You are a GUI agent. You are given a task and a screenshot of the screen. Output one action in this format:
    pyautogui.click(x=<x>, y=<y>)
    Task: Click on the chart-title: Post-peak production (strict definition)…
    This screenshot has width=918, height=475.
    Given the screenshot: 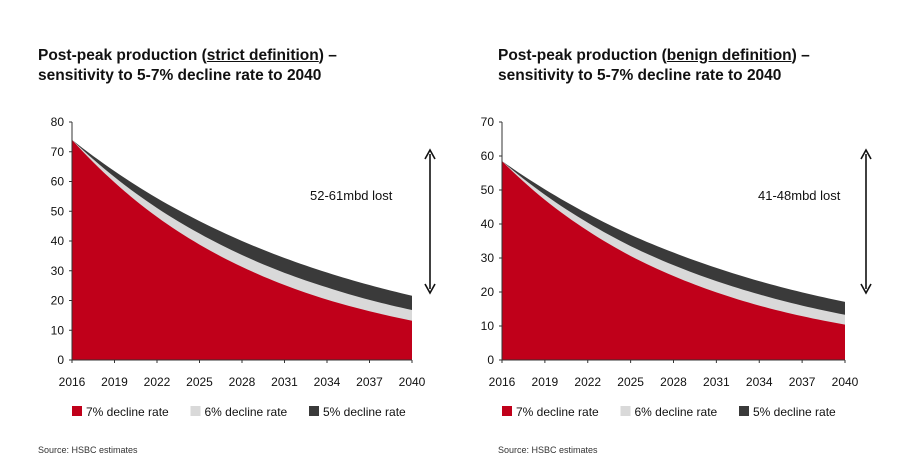 What is the action you would take?
    pyautogui.click(x=187, y=66)
    